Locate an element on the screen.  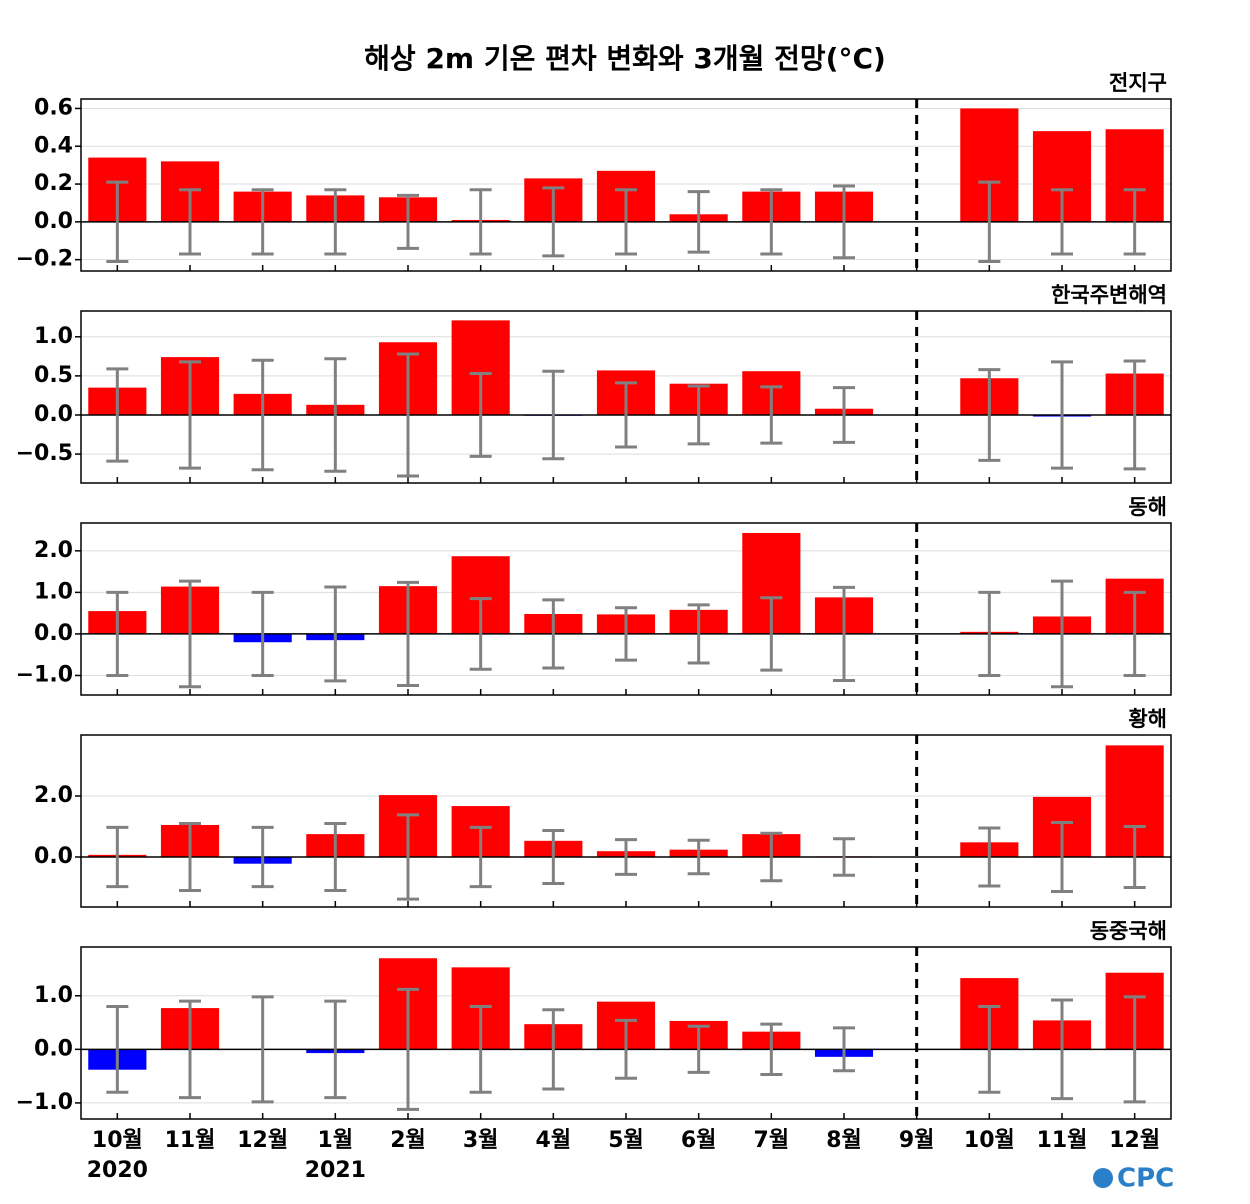
x-tick-label: 5월 is located at coordinates (626, 1140).